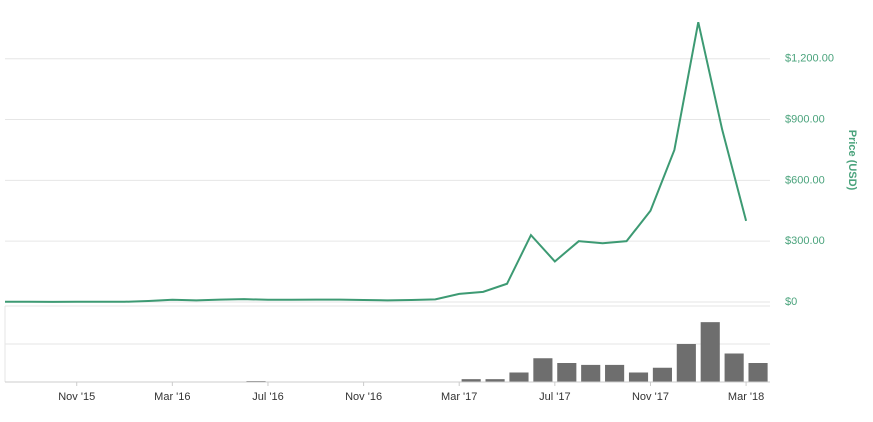  What do you see at coordinates (650, 397) in the screenshot?
I see `x-tick-label: Nov '17` at bounding box center [650, 397].